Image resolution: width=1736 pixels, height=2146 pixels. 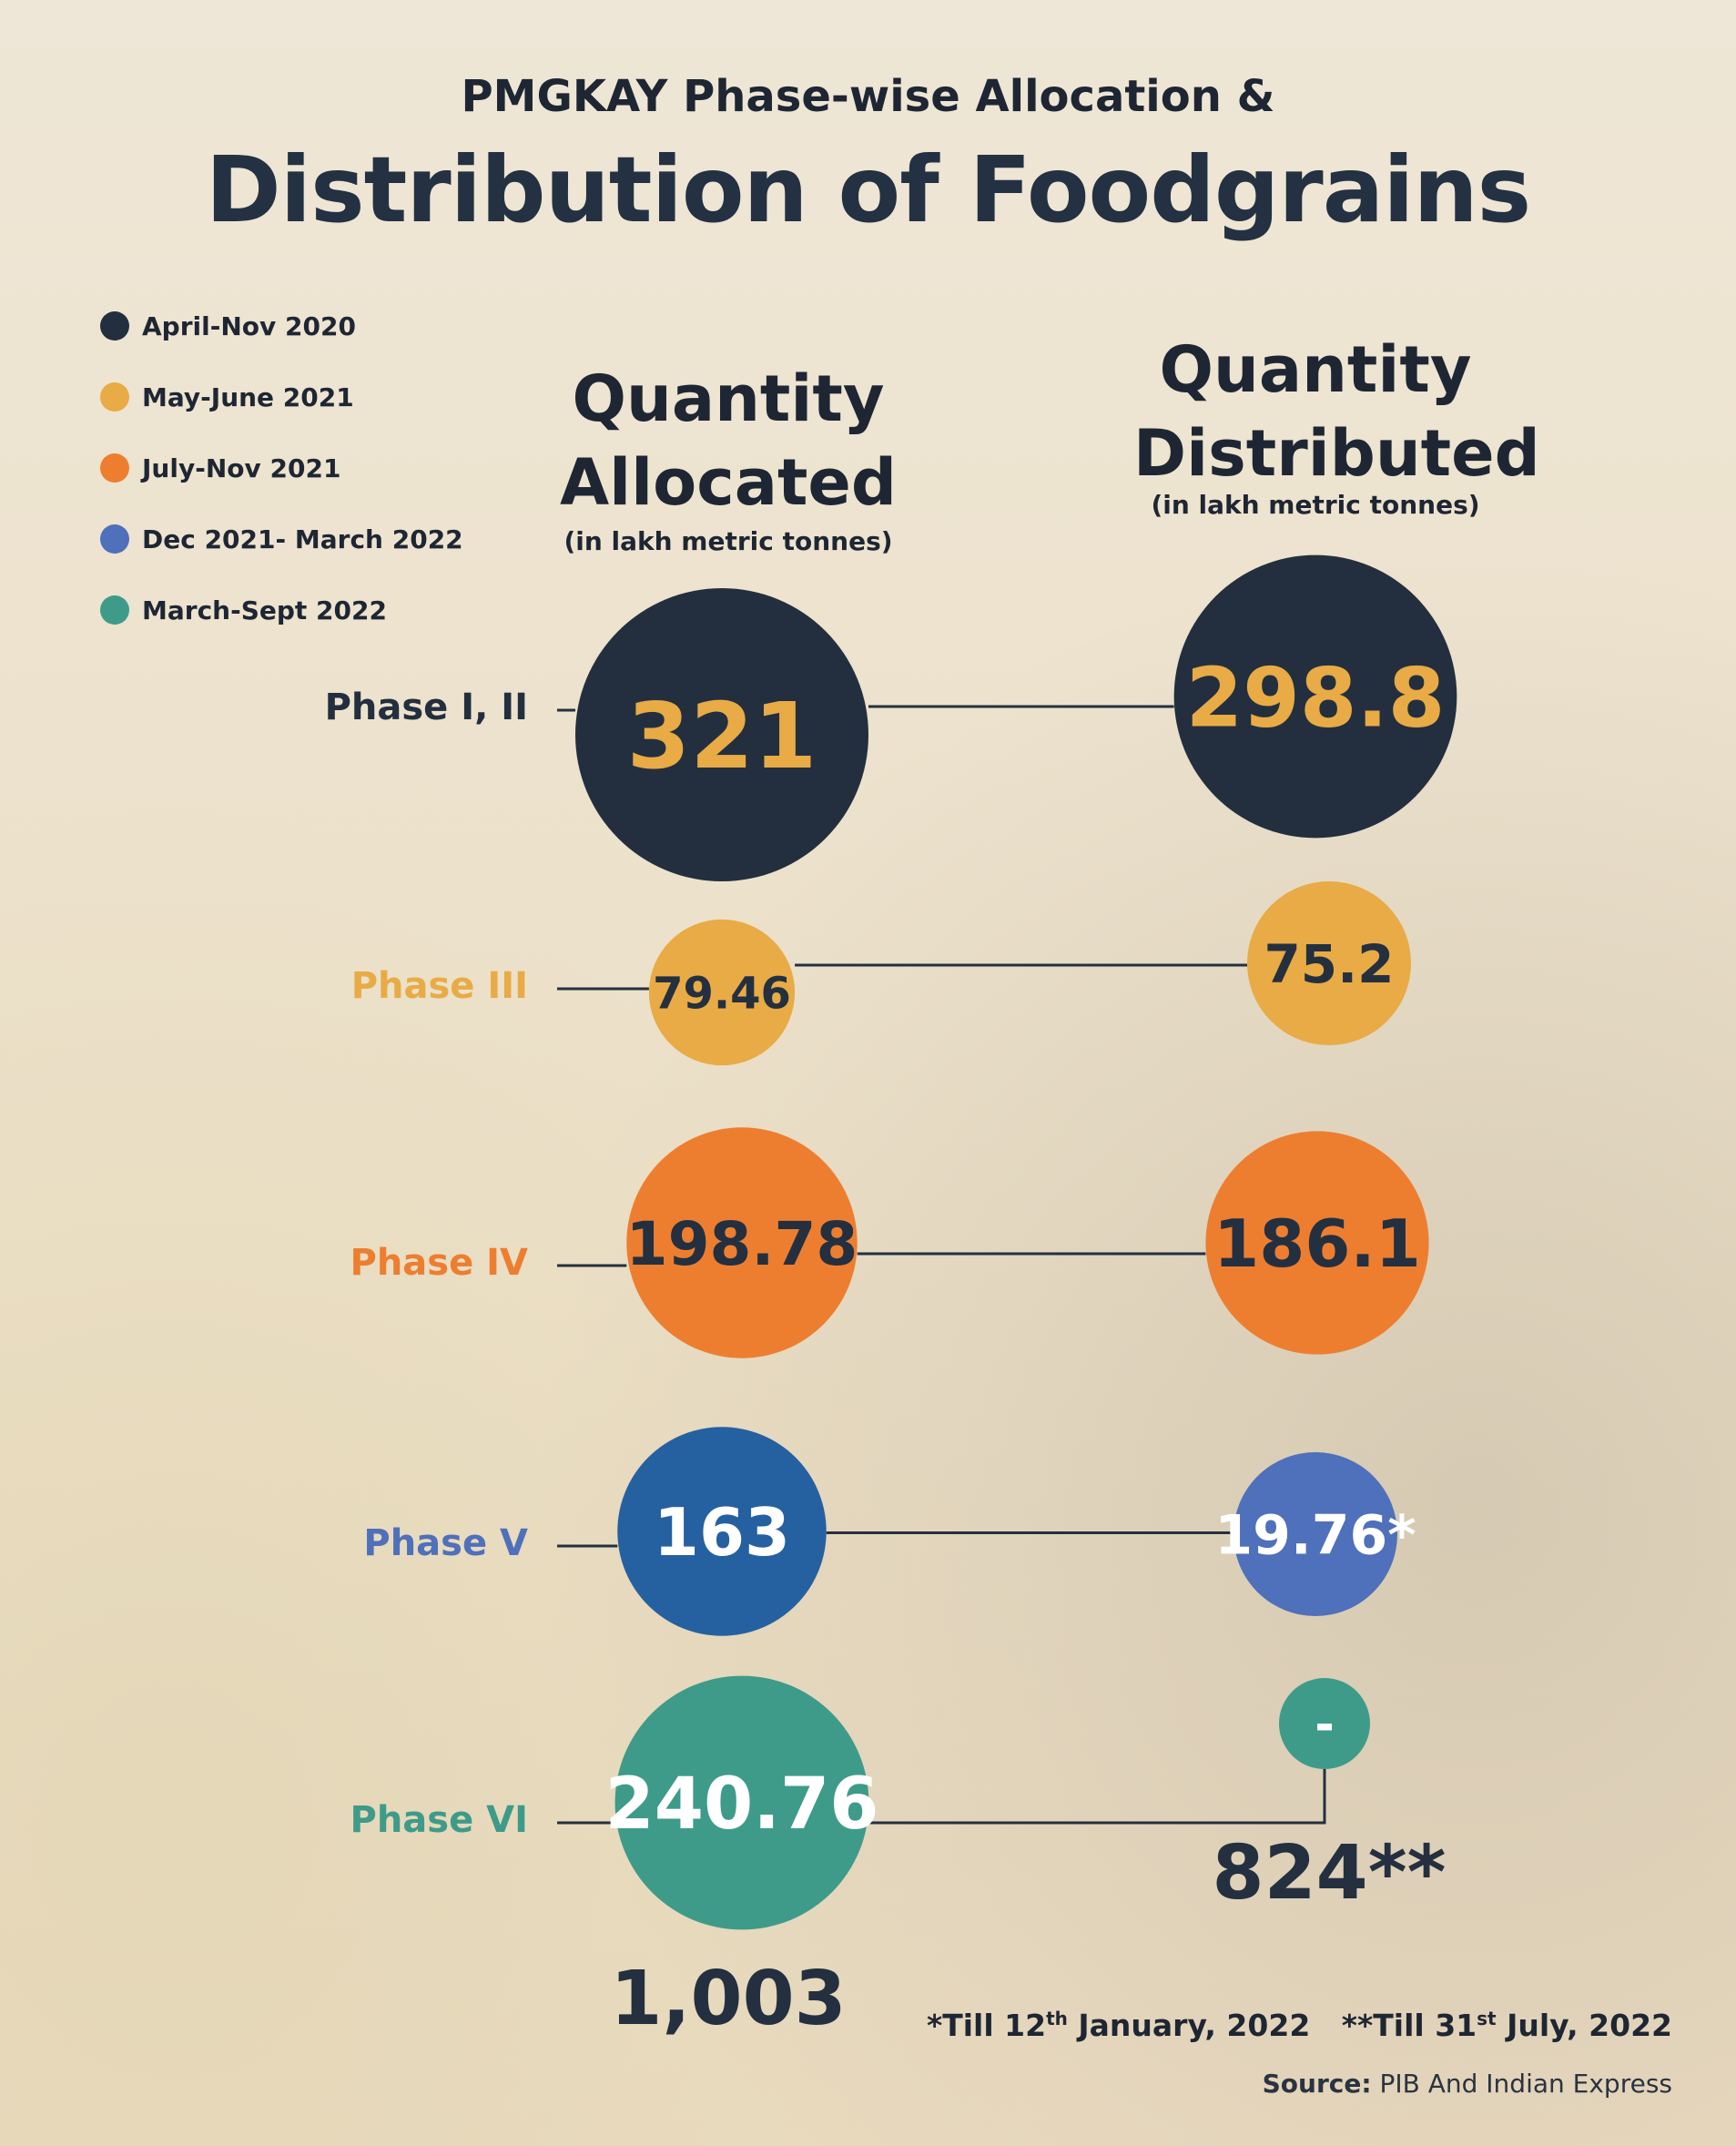 I want to click on total-distributed: 824**, so click(x=1330, y=1873).